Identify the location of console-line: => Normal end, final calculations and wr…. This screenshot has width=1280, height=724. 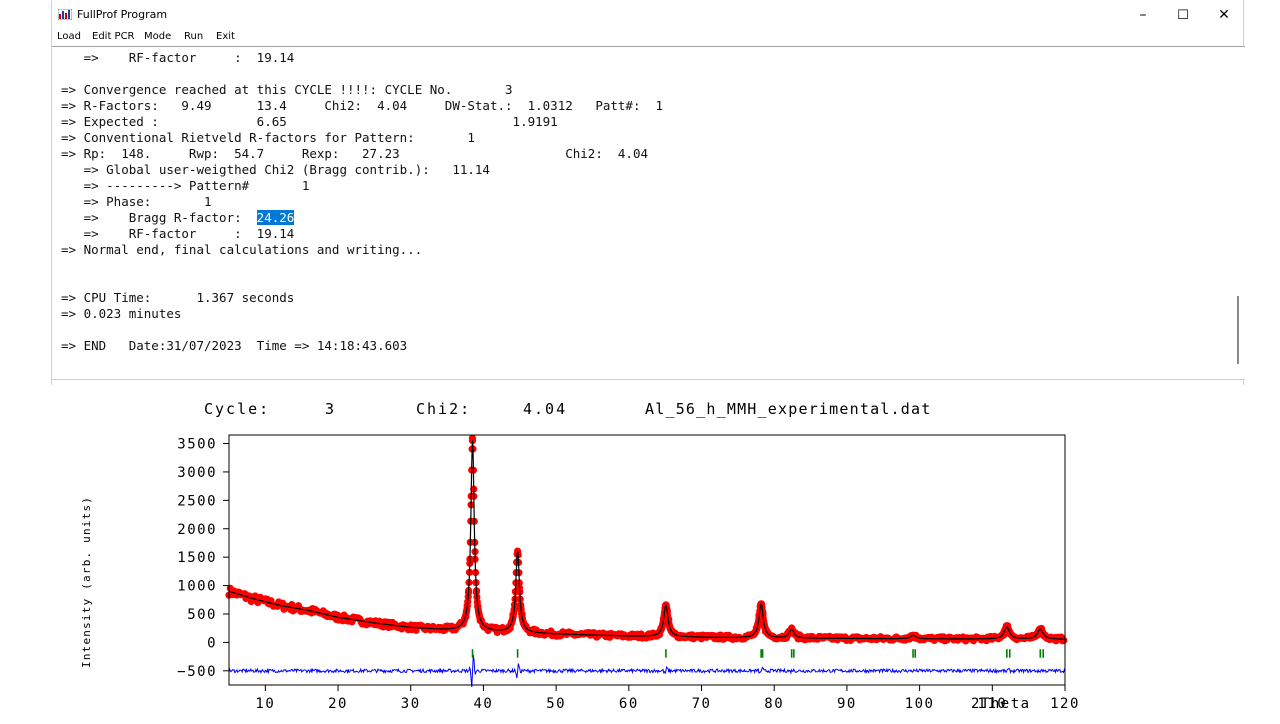
(242, 249).